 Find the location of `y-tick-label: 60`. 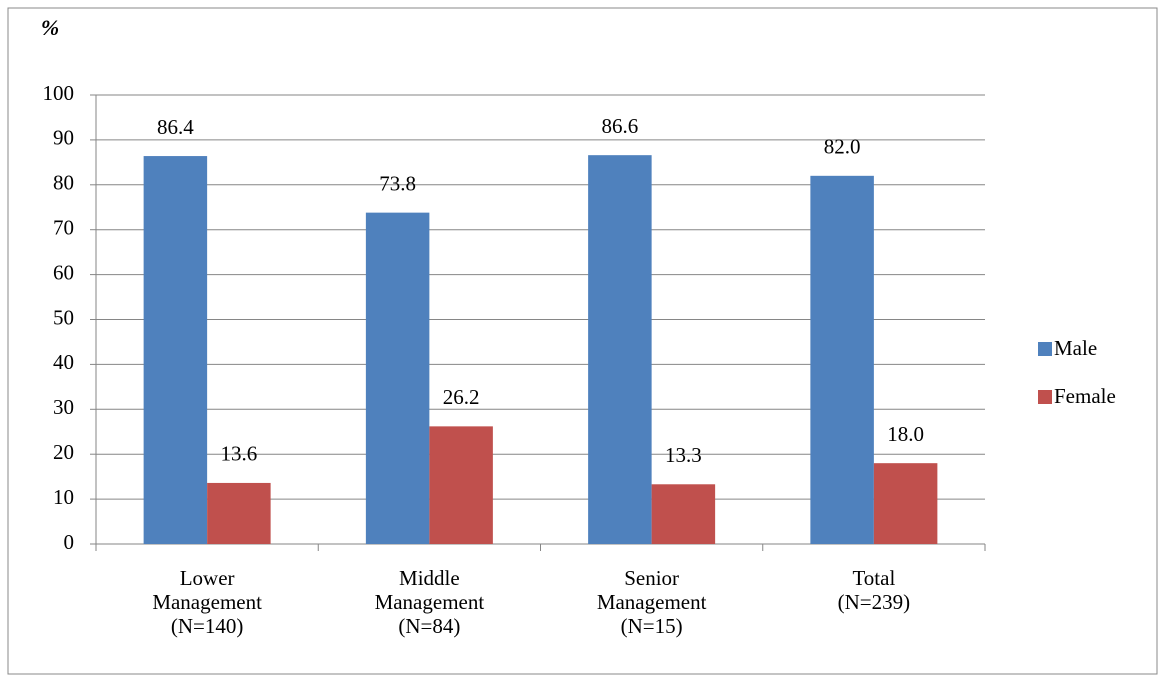

y-tick-label: 60 is located at coordinates (63, 272).